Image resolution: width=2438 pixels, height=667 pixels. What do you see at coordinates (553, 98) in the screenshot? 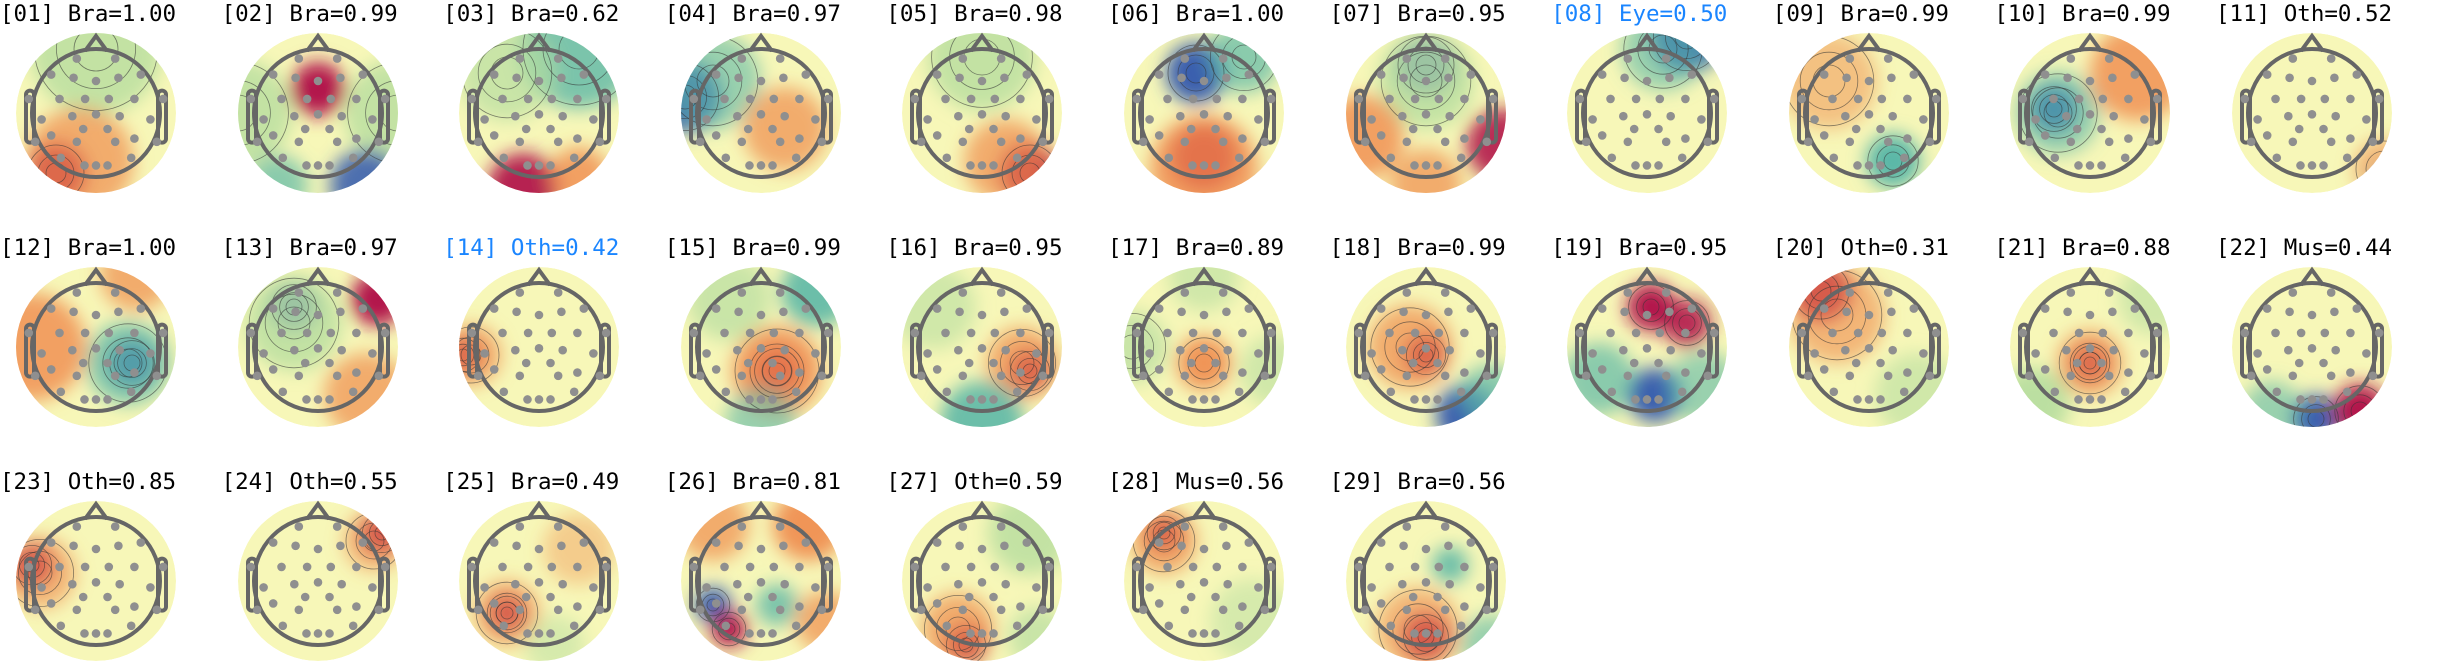
I see `component-panel-03: [03] Bra=0.62` at bounding box center [553, 98].